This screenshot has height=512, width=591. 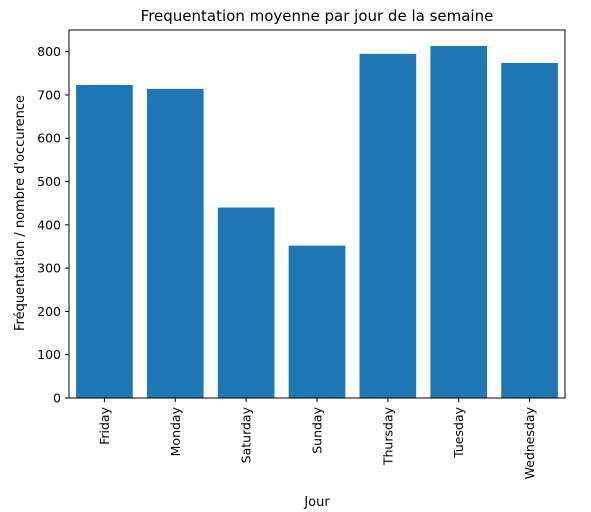 I want to click on x-tick-label: Tuesday, so click(x=458, y=432).